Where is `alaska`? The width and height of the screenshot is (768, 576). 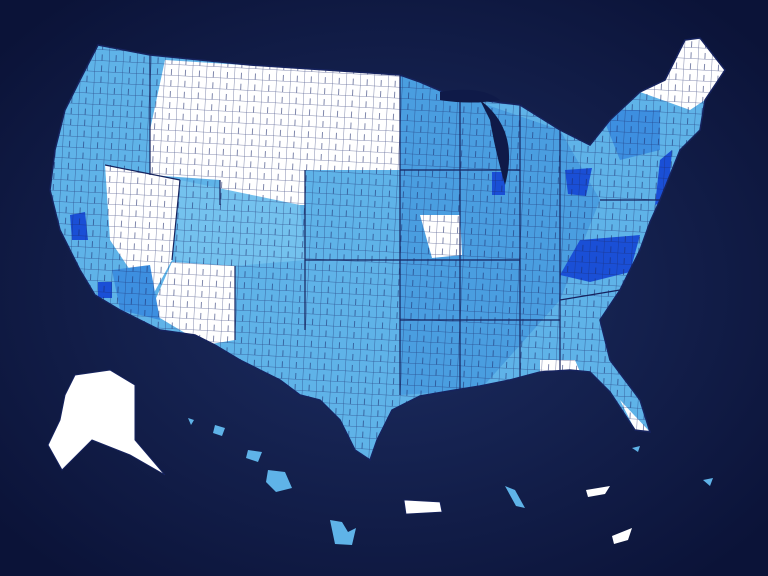
alaska is located at coordinates (106, 422).